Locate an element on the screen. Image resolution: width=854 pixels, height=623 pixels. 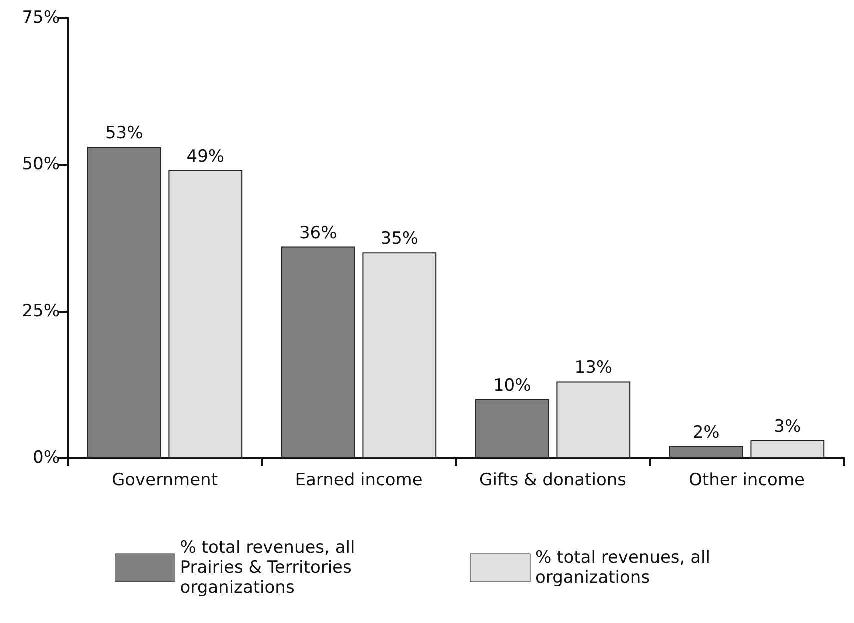
x-tick-label: Earned income is located at coordinates (359, 480).